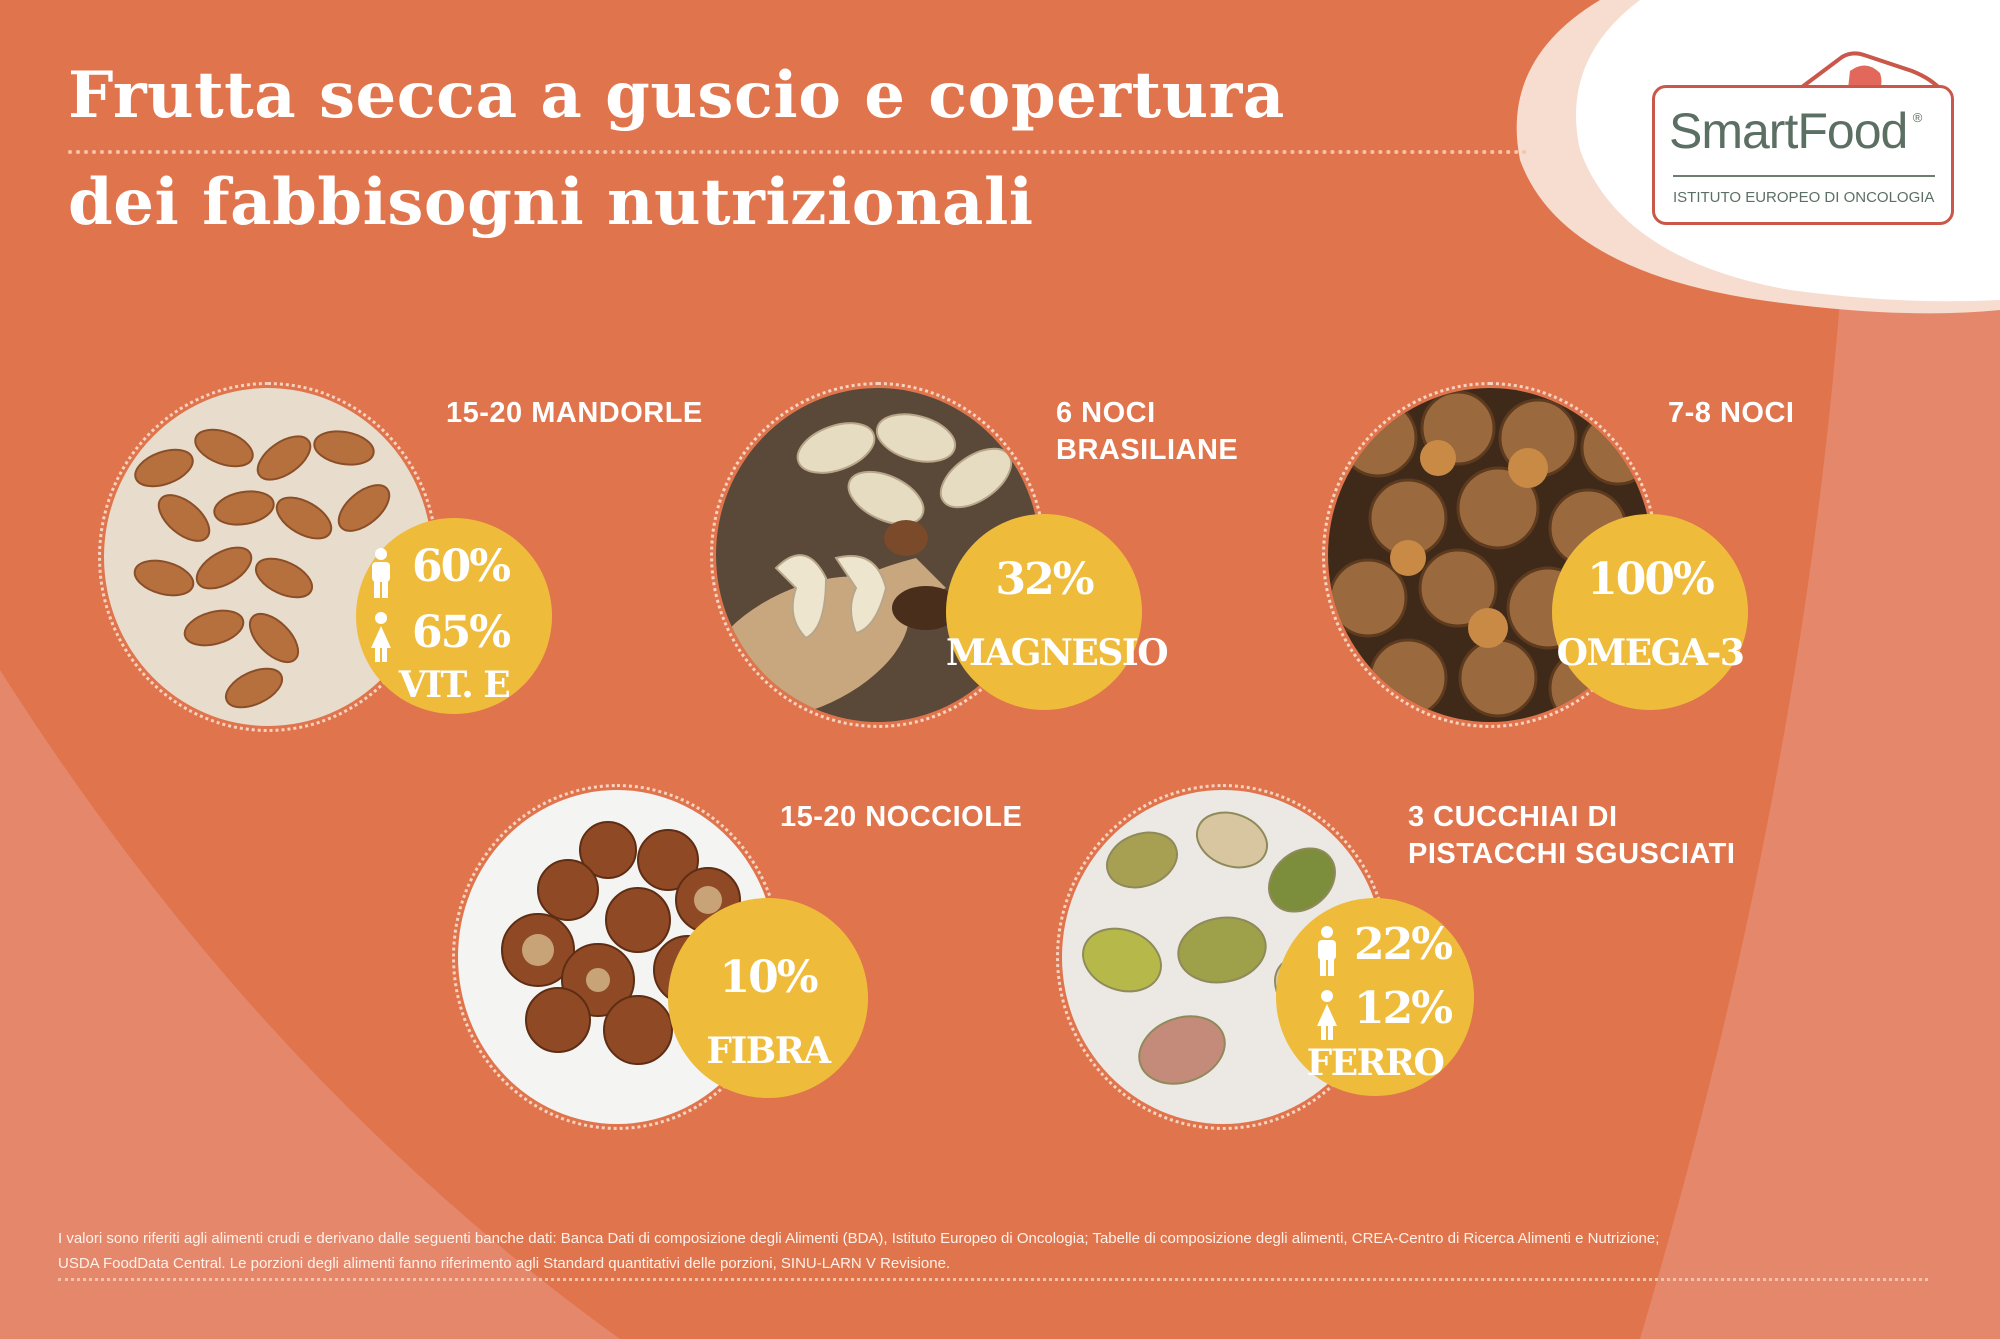 The height and width of the screenshot is (1339, 2000). What do you see at coordinates (1513, 817) in the screenshot?
I see `label-line1: 3 CUCCHIAI DI` at bounding box center [1513, 817].